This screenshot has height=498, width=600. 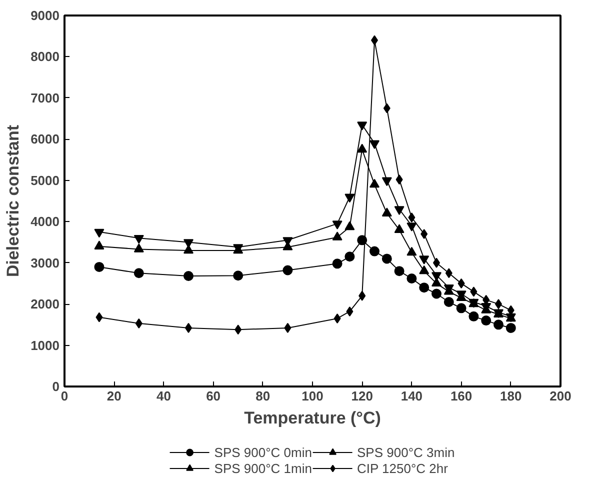 What do you see at coordinates (561, 396) in the screenshot?
I see `x-tick-label: 200` at bounding box center [561, 396].